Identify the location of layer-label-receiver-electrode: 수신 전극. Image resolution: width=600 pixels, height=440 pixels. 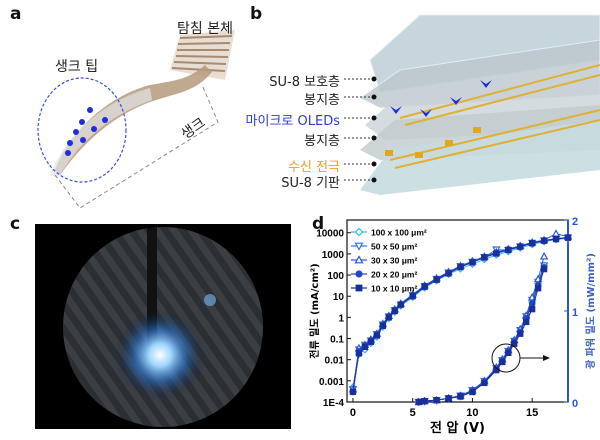
(314, 167).